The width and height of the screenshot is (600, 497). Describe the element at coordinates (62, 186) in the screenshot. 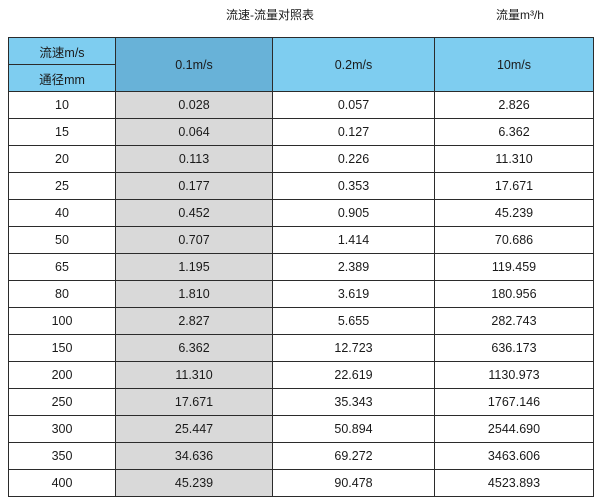

I see `cell-nominal-diameter: 25` at that location.